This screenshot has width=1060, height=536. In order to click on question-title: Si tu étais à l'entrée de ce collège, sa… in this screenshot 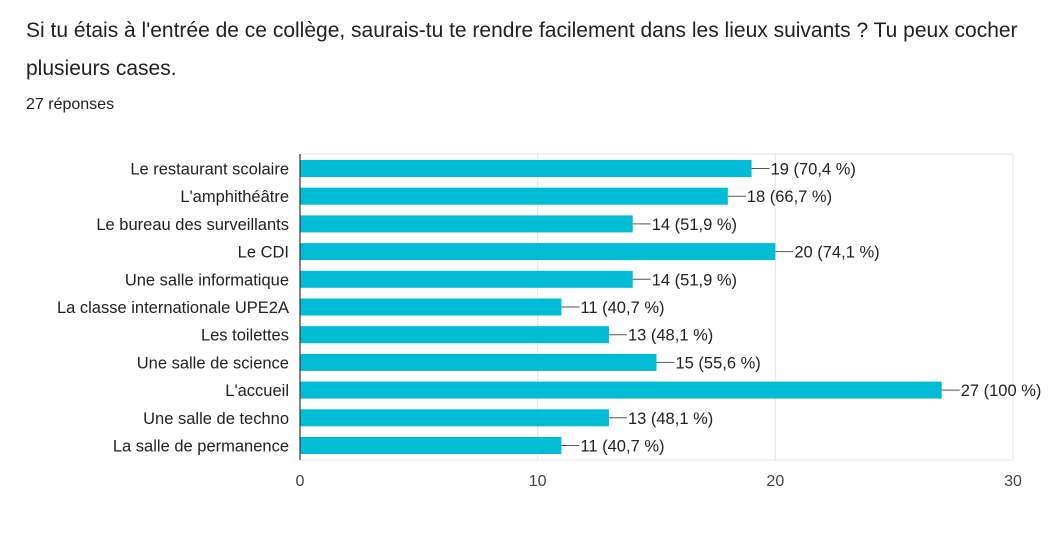, I will do `click(522, 49)`.